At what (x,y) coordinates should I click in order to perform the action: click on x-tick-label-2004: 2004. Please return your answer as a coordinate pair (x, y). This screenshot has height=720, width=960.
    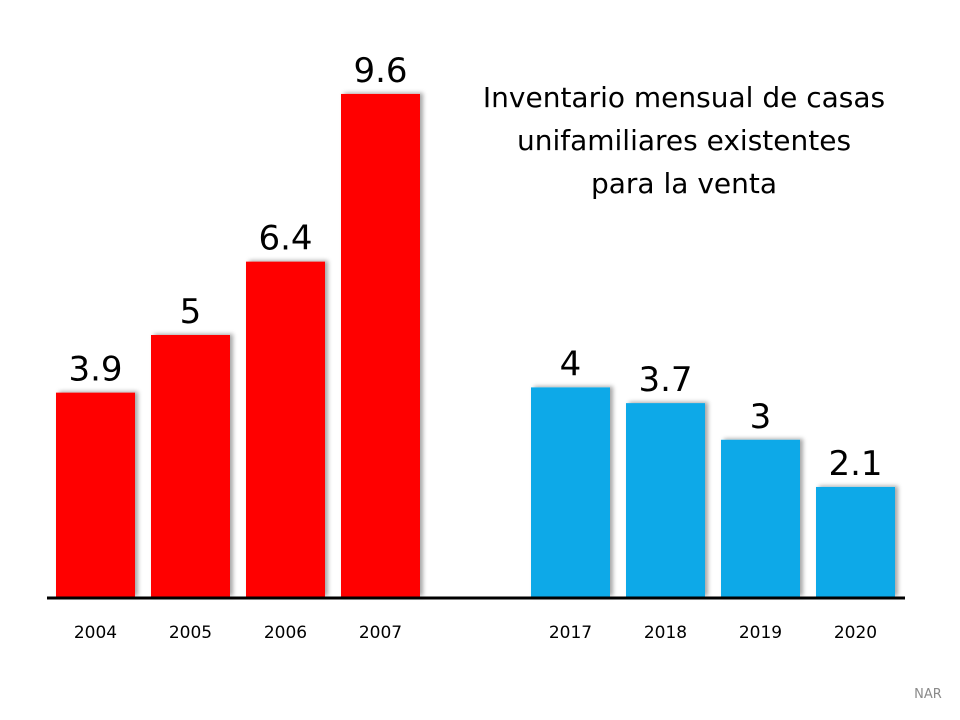
    Looking at the image, I should click on (95, 633).